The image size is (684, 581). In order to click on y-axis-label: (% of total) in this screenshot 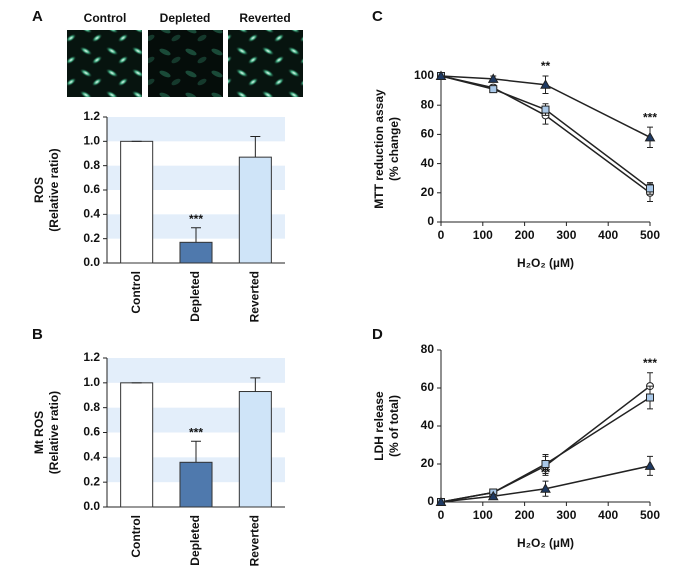, I will do `click(394, 426)`.